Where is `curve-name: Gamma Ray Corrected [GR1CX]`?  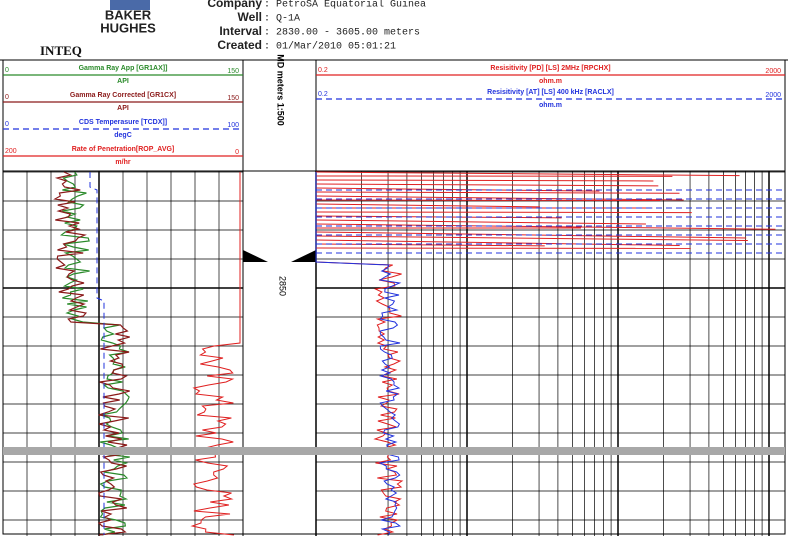 curve-name: Gamma Ray Corrected [GR1CX] is located at coordinates (123, 95).